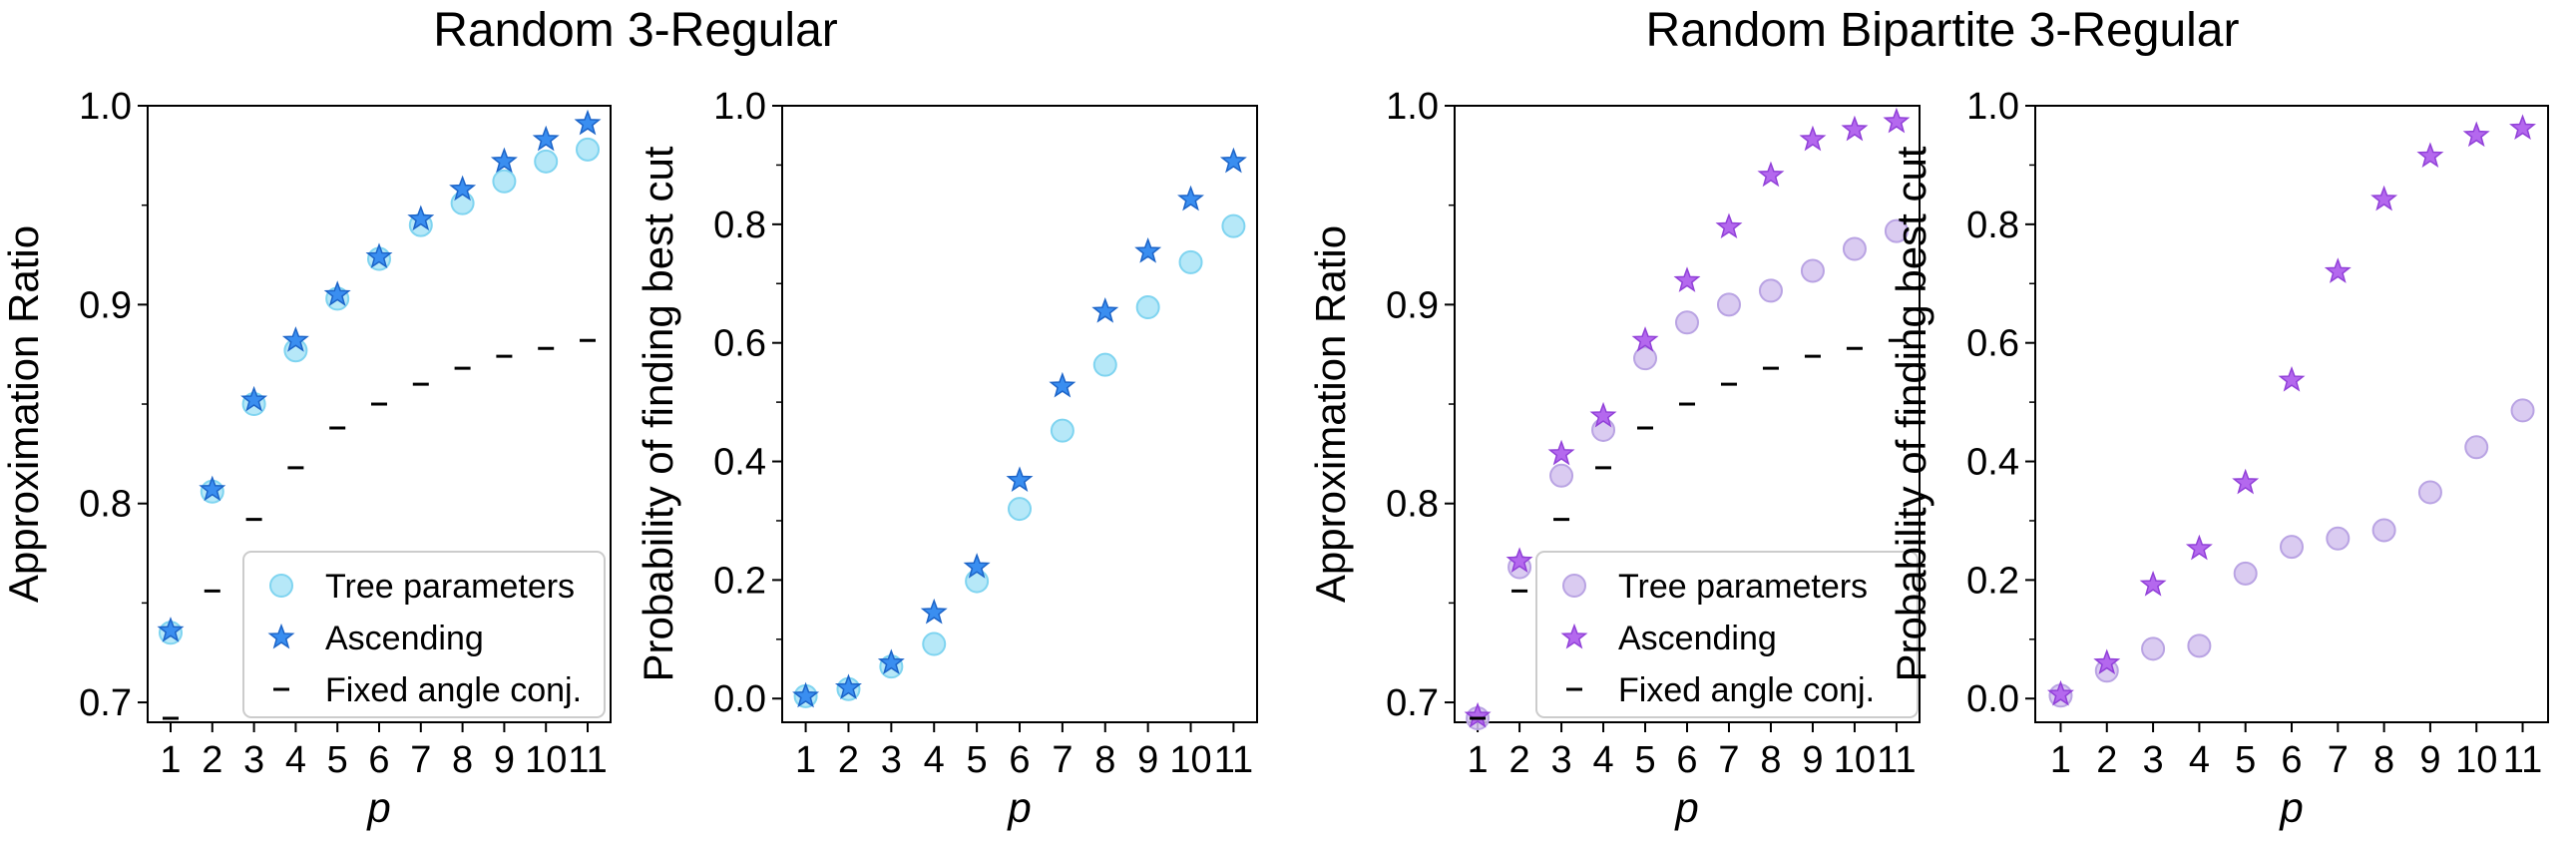 Image resolution: width=2576 pixels, height=842 pixels. Describe the element at coordinates (23, 414) in the screenshot. I see `y-axis-label: Approximation Ratio` at that location.